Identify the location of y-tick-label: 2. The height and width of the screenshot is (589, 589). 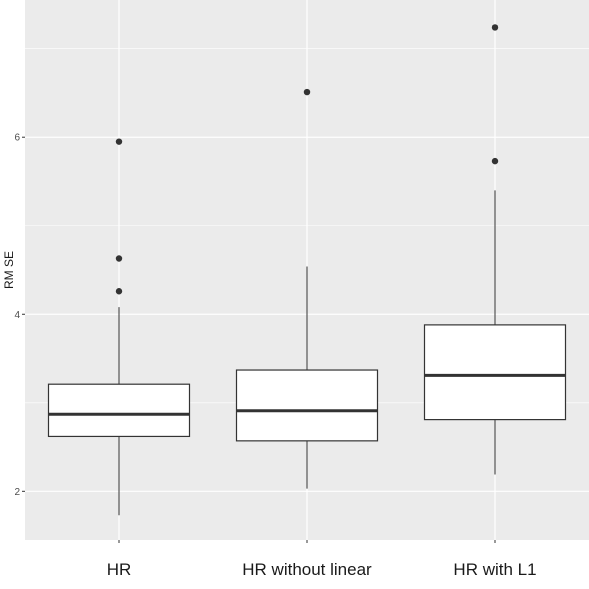
(17, 492).